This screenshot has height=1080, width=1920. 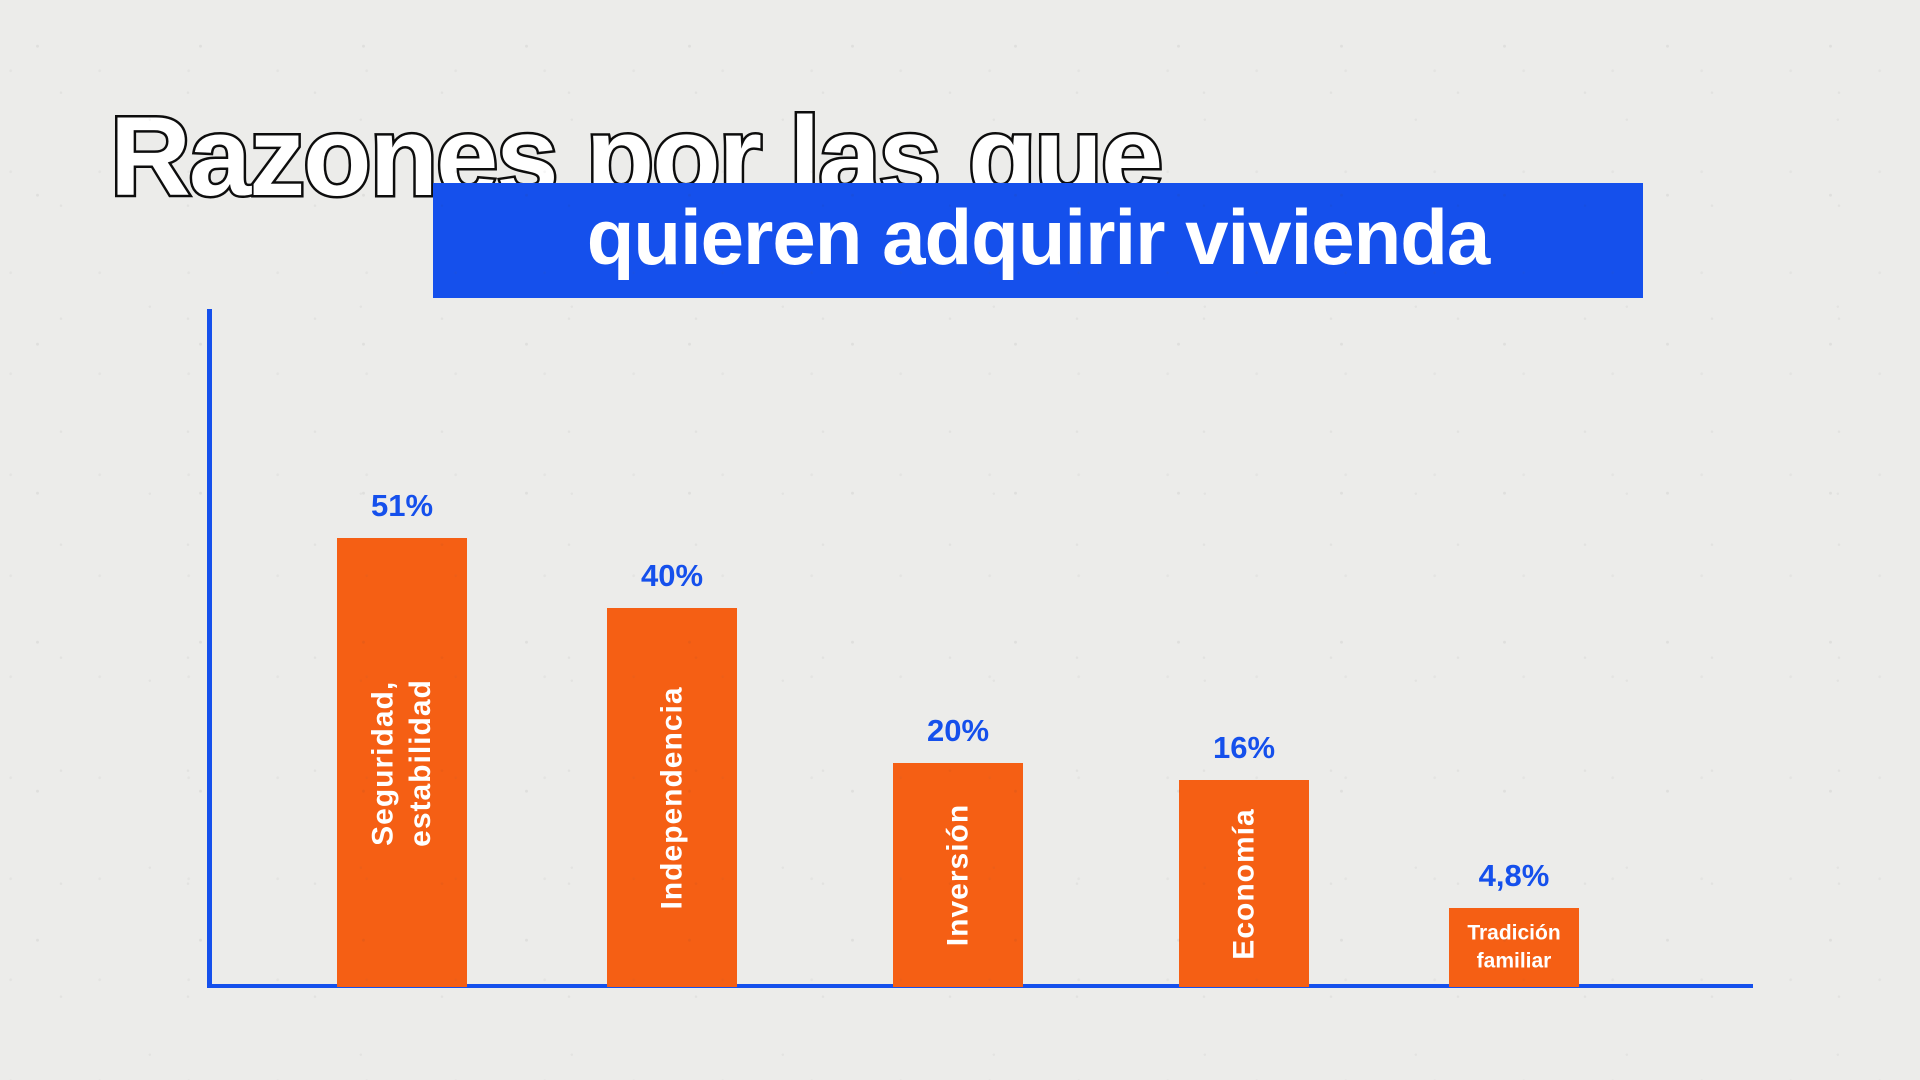 What do you see at coordinates (1514, 875) in the screenshot?
I see `bar-value-label: 4,8%` at bounding box center [1514, 875].